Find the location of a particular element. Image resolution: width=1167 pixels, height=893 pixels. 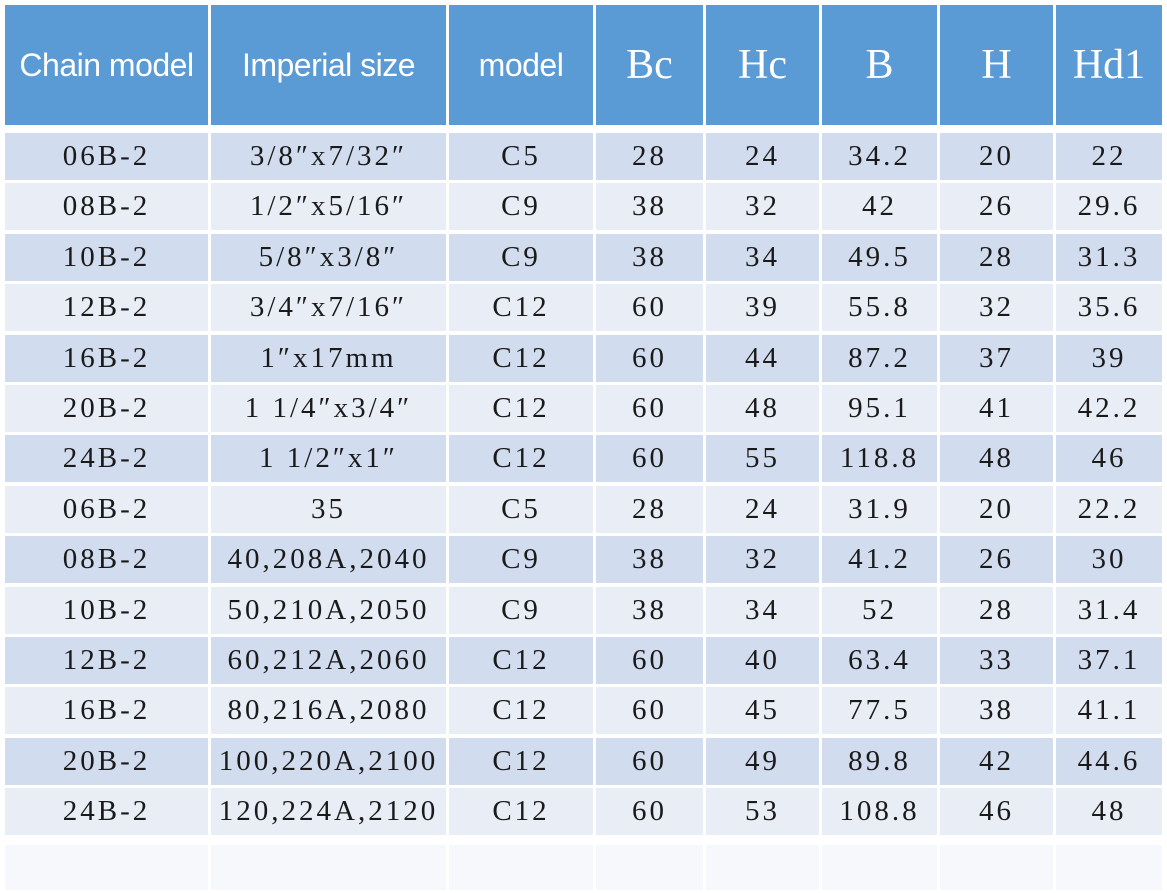

table-cell: 34 is located at coordinates (762, 257).